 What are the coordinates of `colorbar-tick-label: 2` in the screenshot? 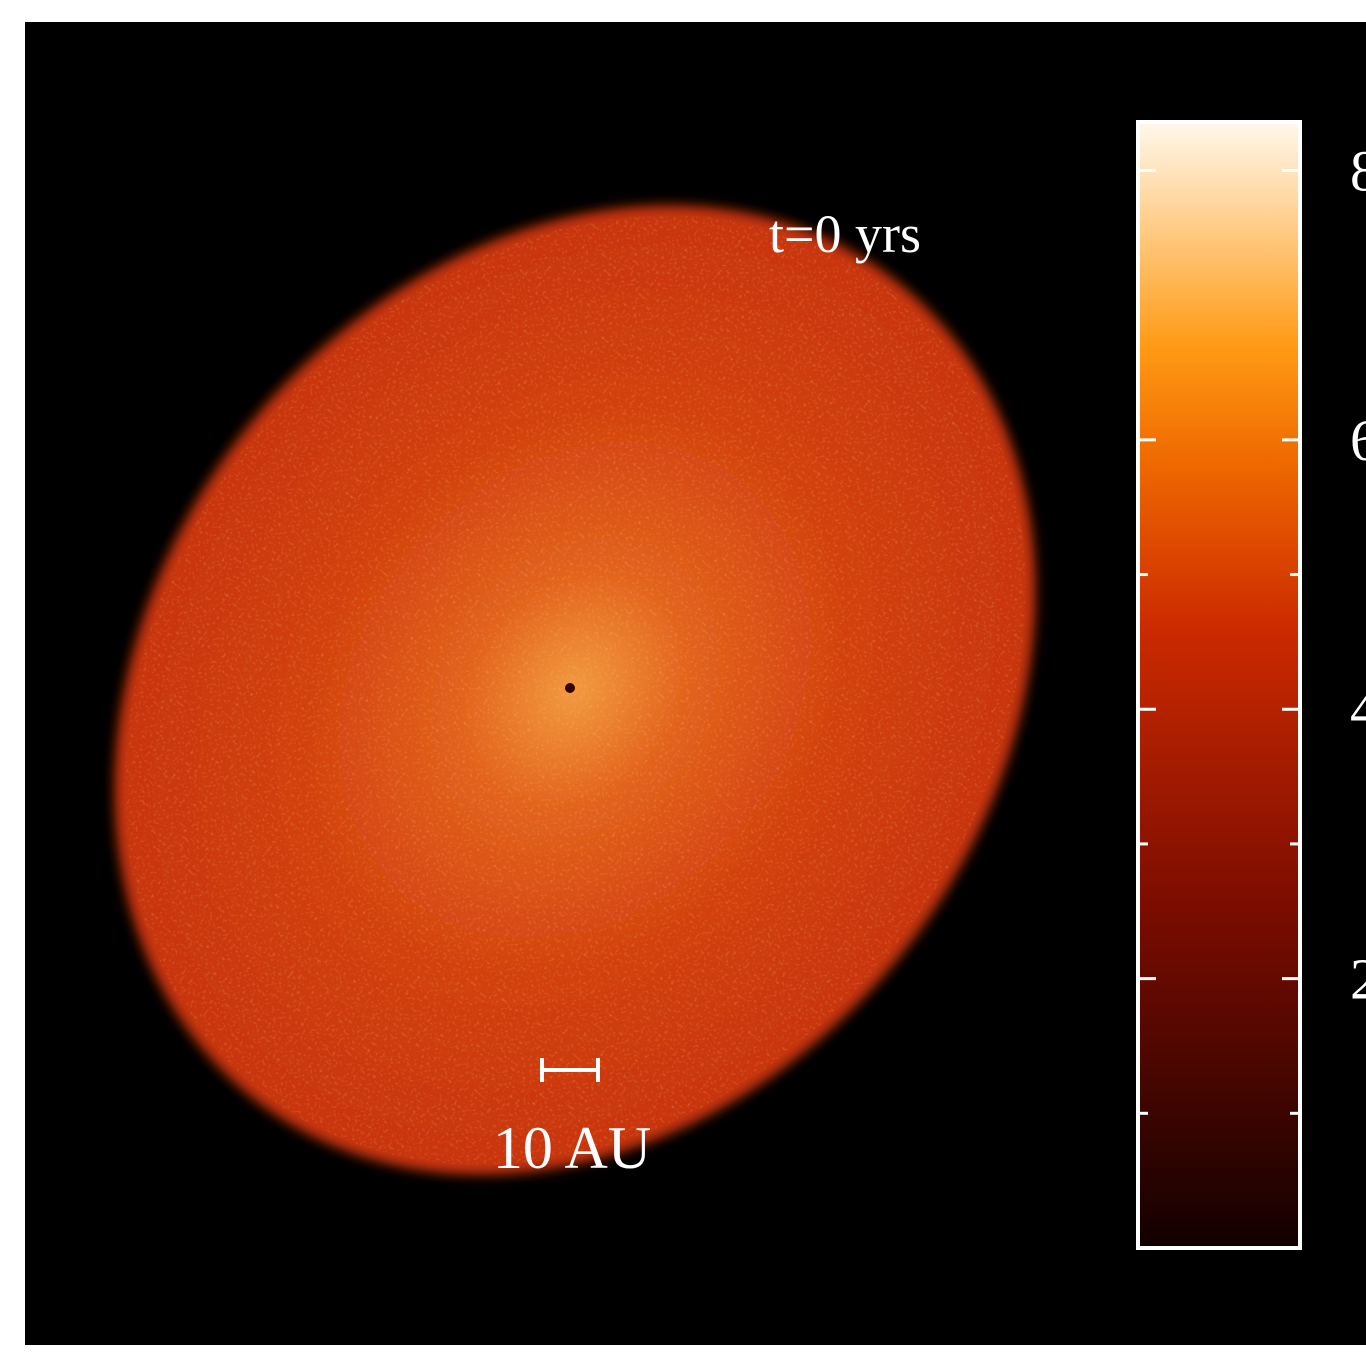 It's located at (1358, 979).